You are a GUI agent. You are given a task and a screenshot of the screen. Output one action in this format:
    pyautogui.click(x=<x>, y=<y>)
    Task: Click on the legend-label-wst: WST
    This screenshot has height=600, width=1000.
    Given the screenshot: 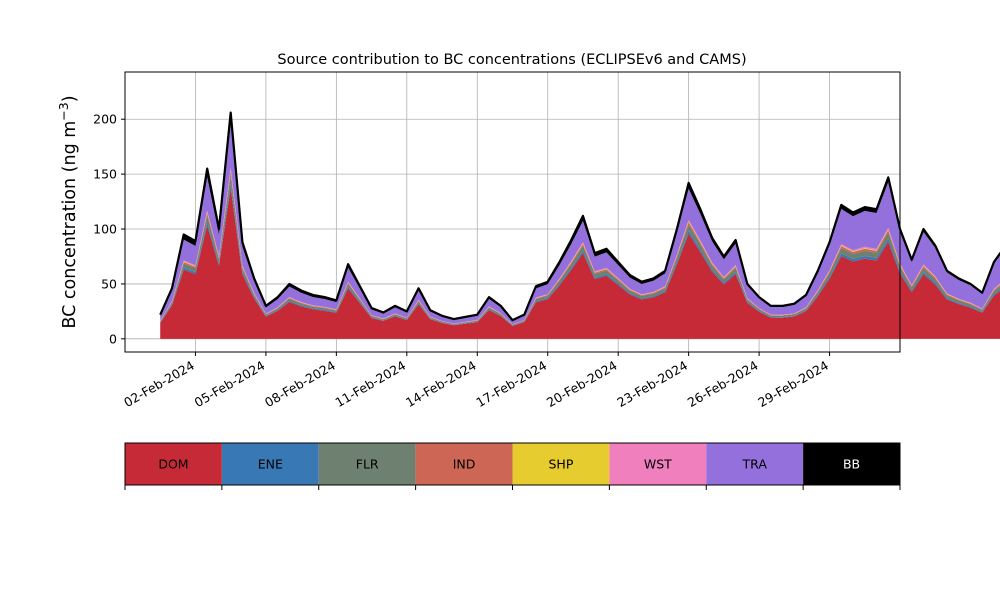 What is the action you would take?
    pyautogui.click(x=658, y=464)
    